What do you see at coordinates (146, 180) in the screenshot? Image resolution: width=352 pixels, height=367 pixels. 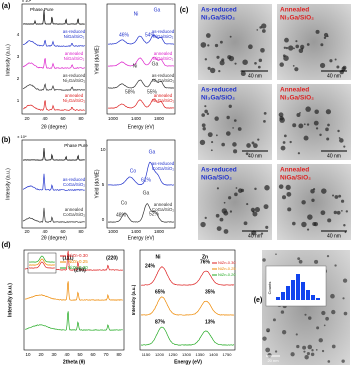 I see `label: 61%` at bounding box center [146, 180].